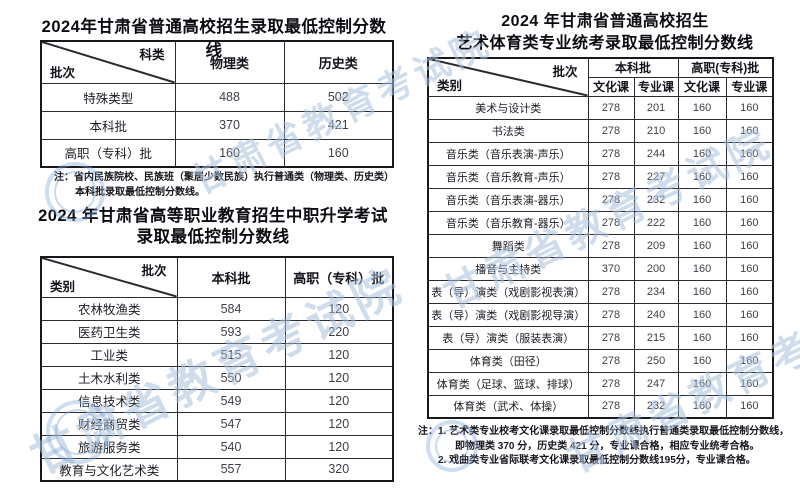 The width and height of the screenshot is (800, 493). I want to click on row-label: 医药卫生类, so click(109, 331).